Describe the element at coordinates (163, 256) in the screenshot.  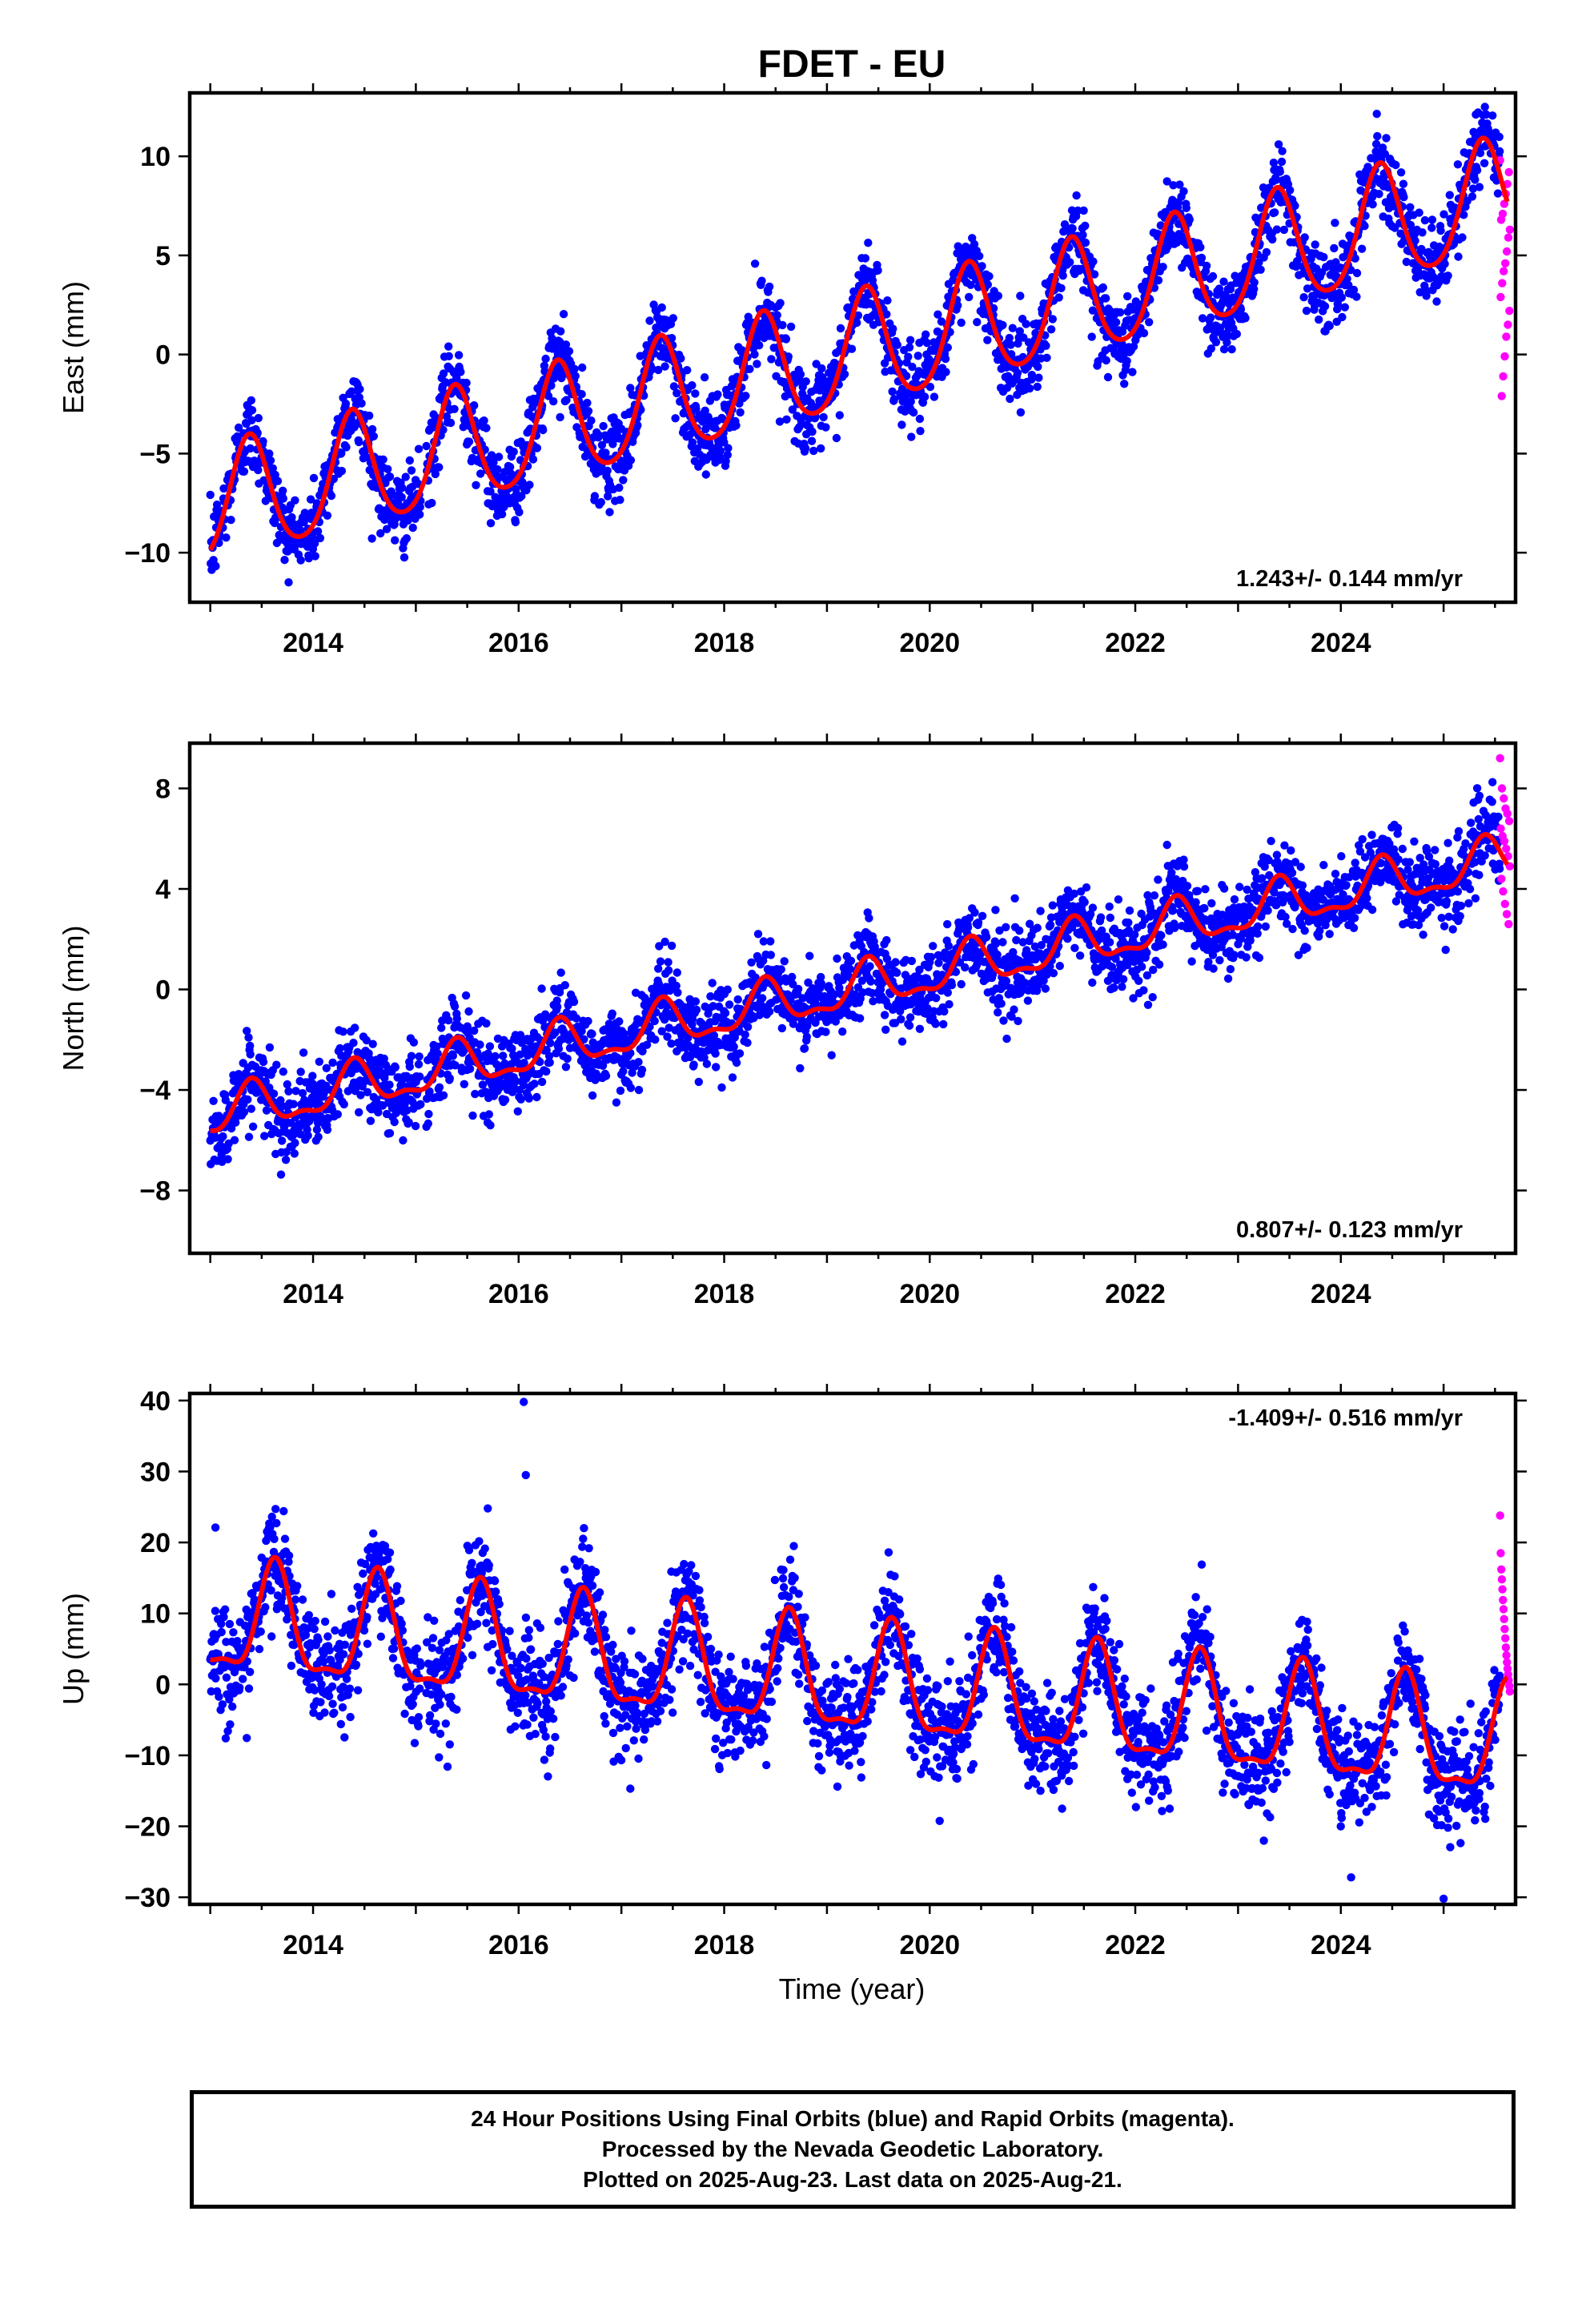
I see `y-tick-label: 5` at that location.